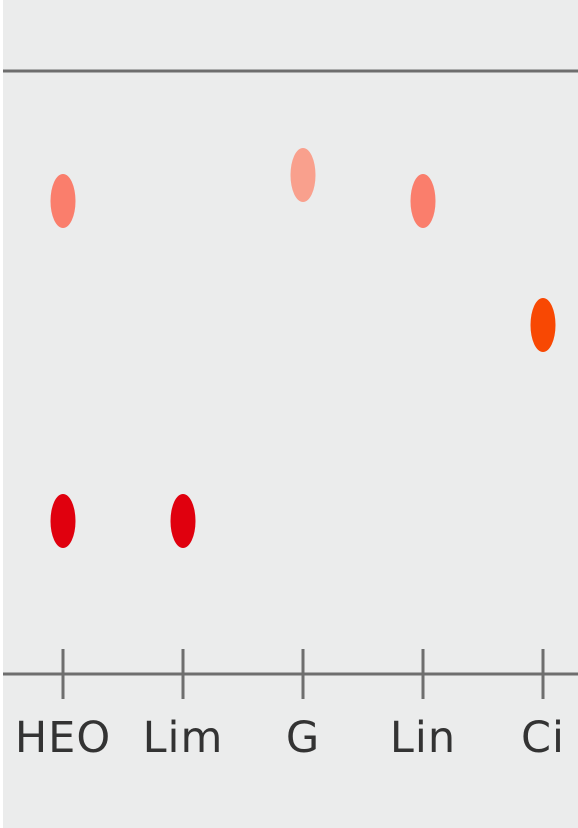 This screenshot has height=828, width=578. What do you see at coordinates (423, 738) in the screenshot?
I see `lane-label-lin: Lin` at bounding box center [423, 738].